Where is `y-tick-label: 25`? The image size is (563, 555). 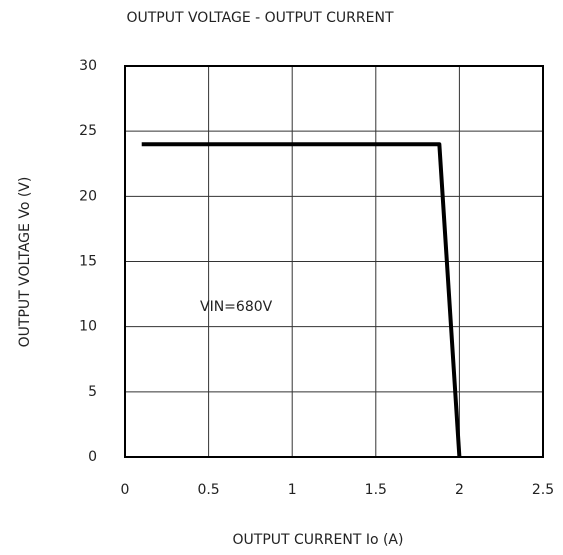
y-tick-label: 25 is located at coordinates (88, 131).